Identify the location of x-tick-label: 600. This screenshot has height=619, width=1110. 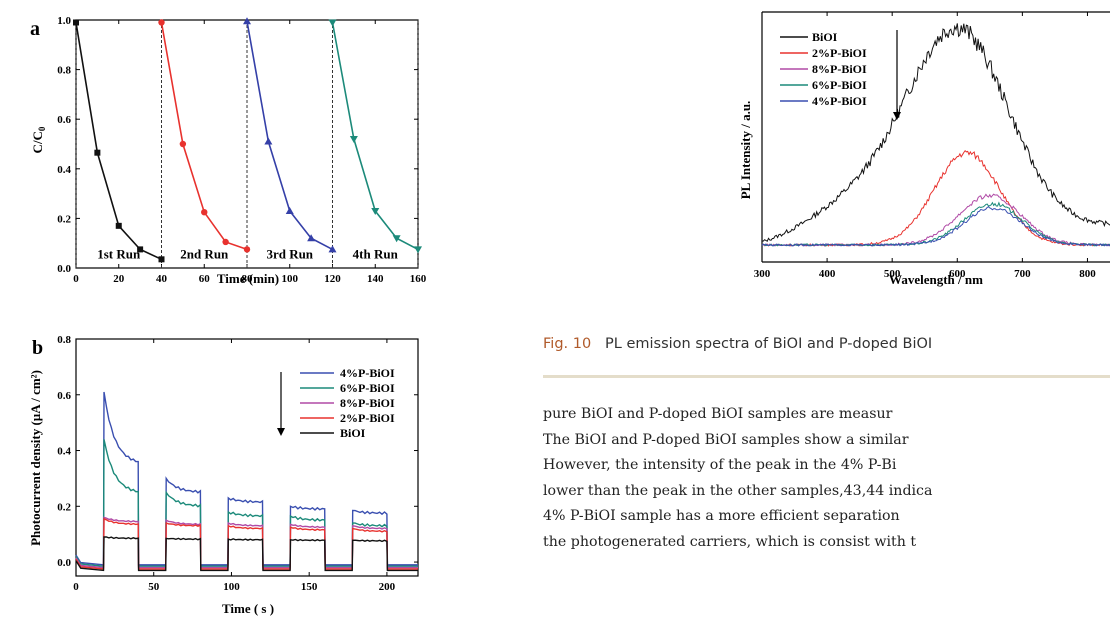
(957, 274).